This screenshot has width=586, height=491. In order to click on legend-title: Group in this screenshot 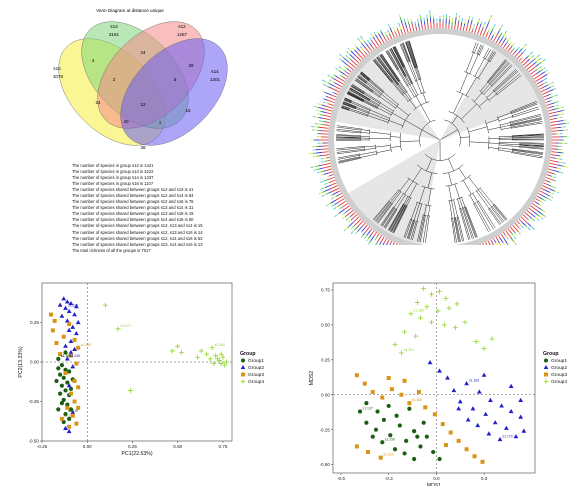, I will do `click(248, 354)`.